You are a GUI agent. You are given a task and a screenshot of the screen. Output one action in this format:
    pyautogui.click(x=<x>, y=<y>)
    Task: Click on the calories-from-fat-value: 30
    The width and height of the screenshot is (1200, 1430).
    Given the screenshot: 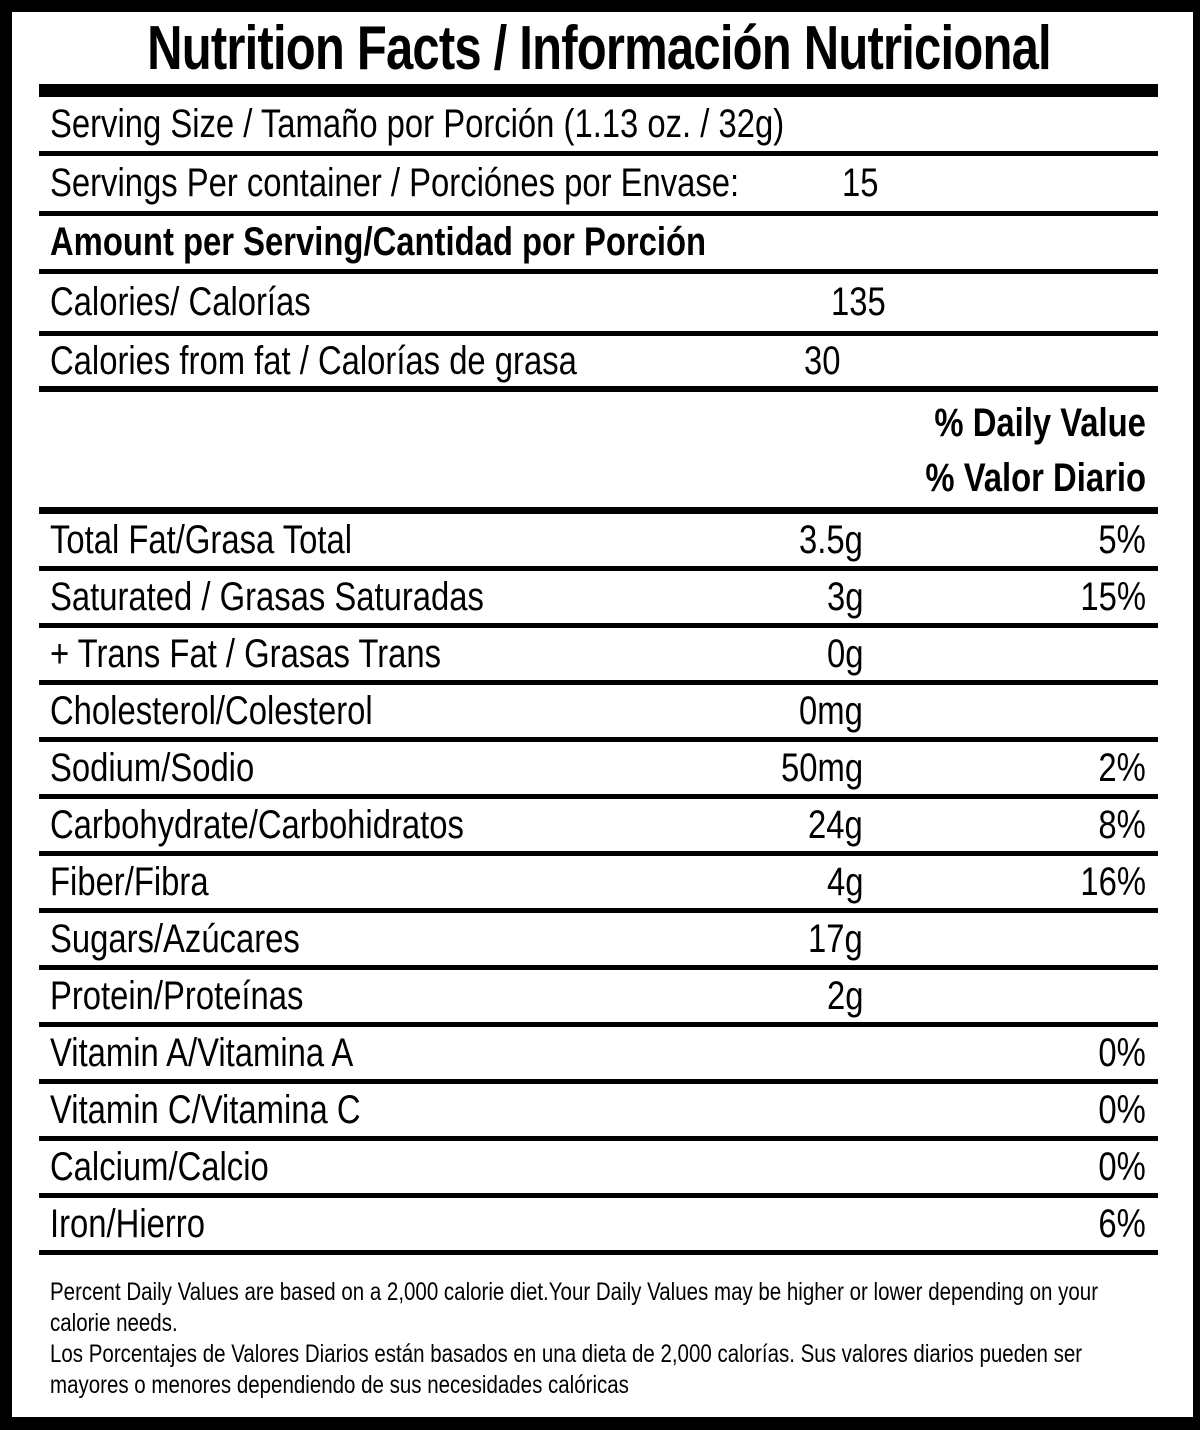 What is the action you would take?
    pyautogui.click(x=821, y=360)
    